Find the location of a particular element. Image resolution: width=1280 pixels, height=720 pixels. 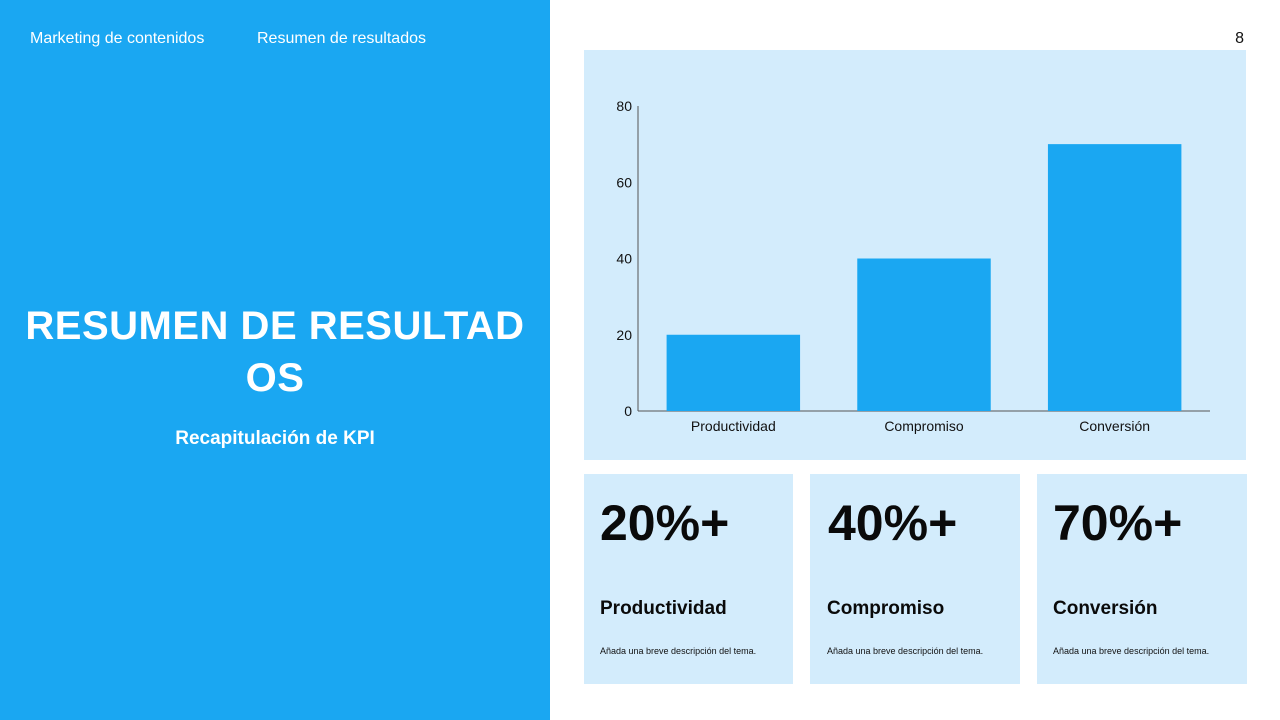

y-tick-label: 40 is located at coordinates (624, 259).